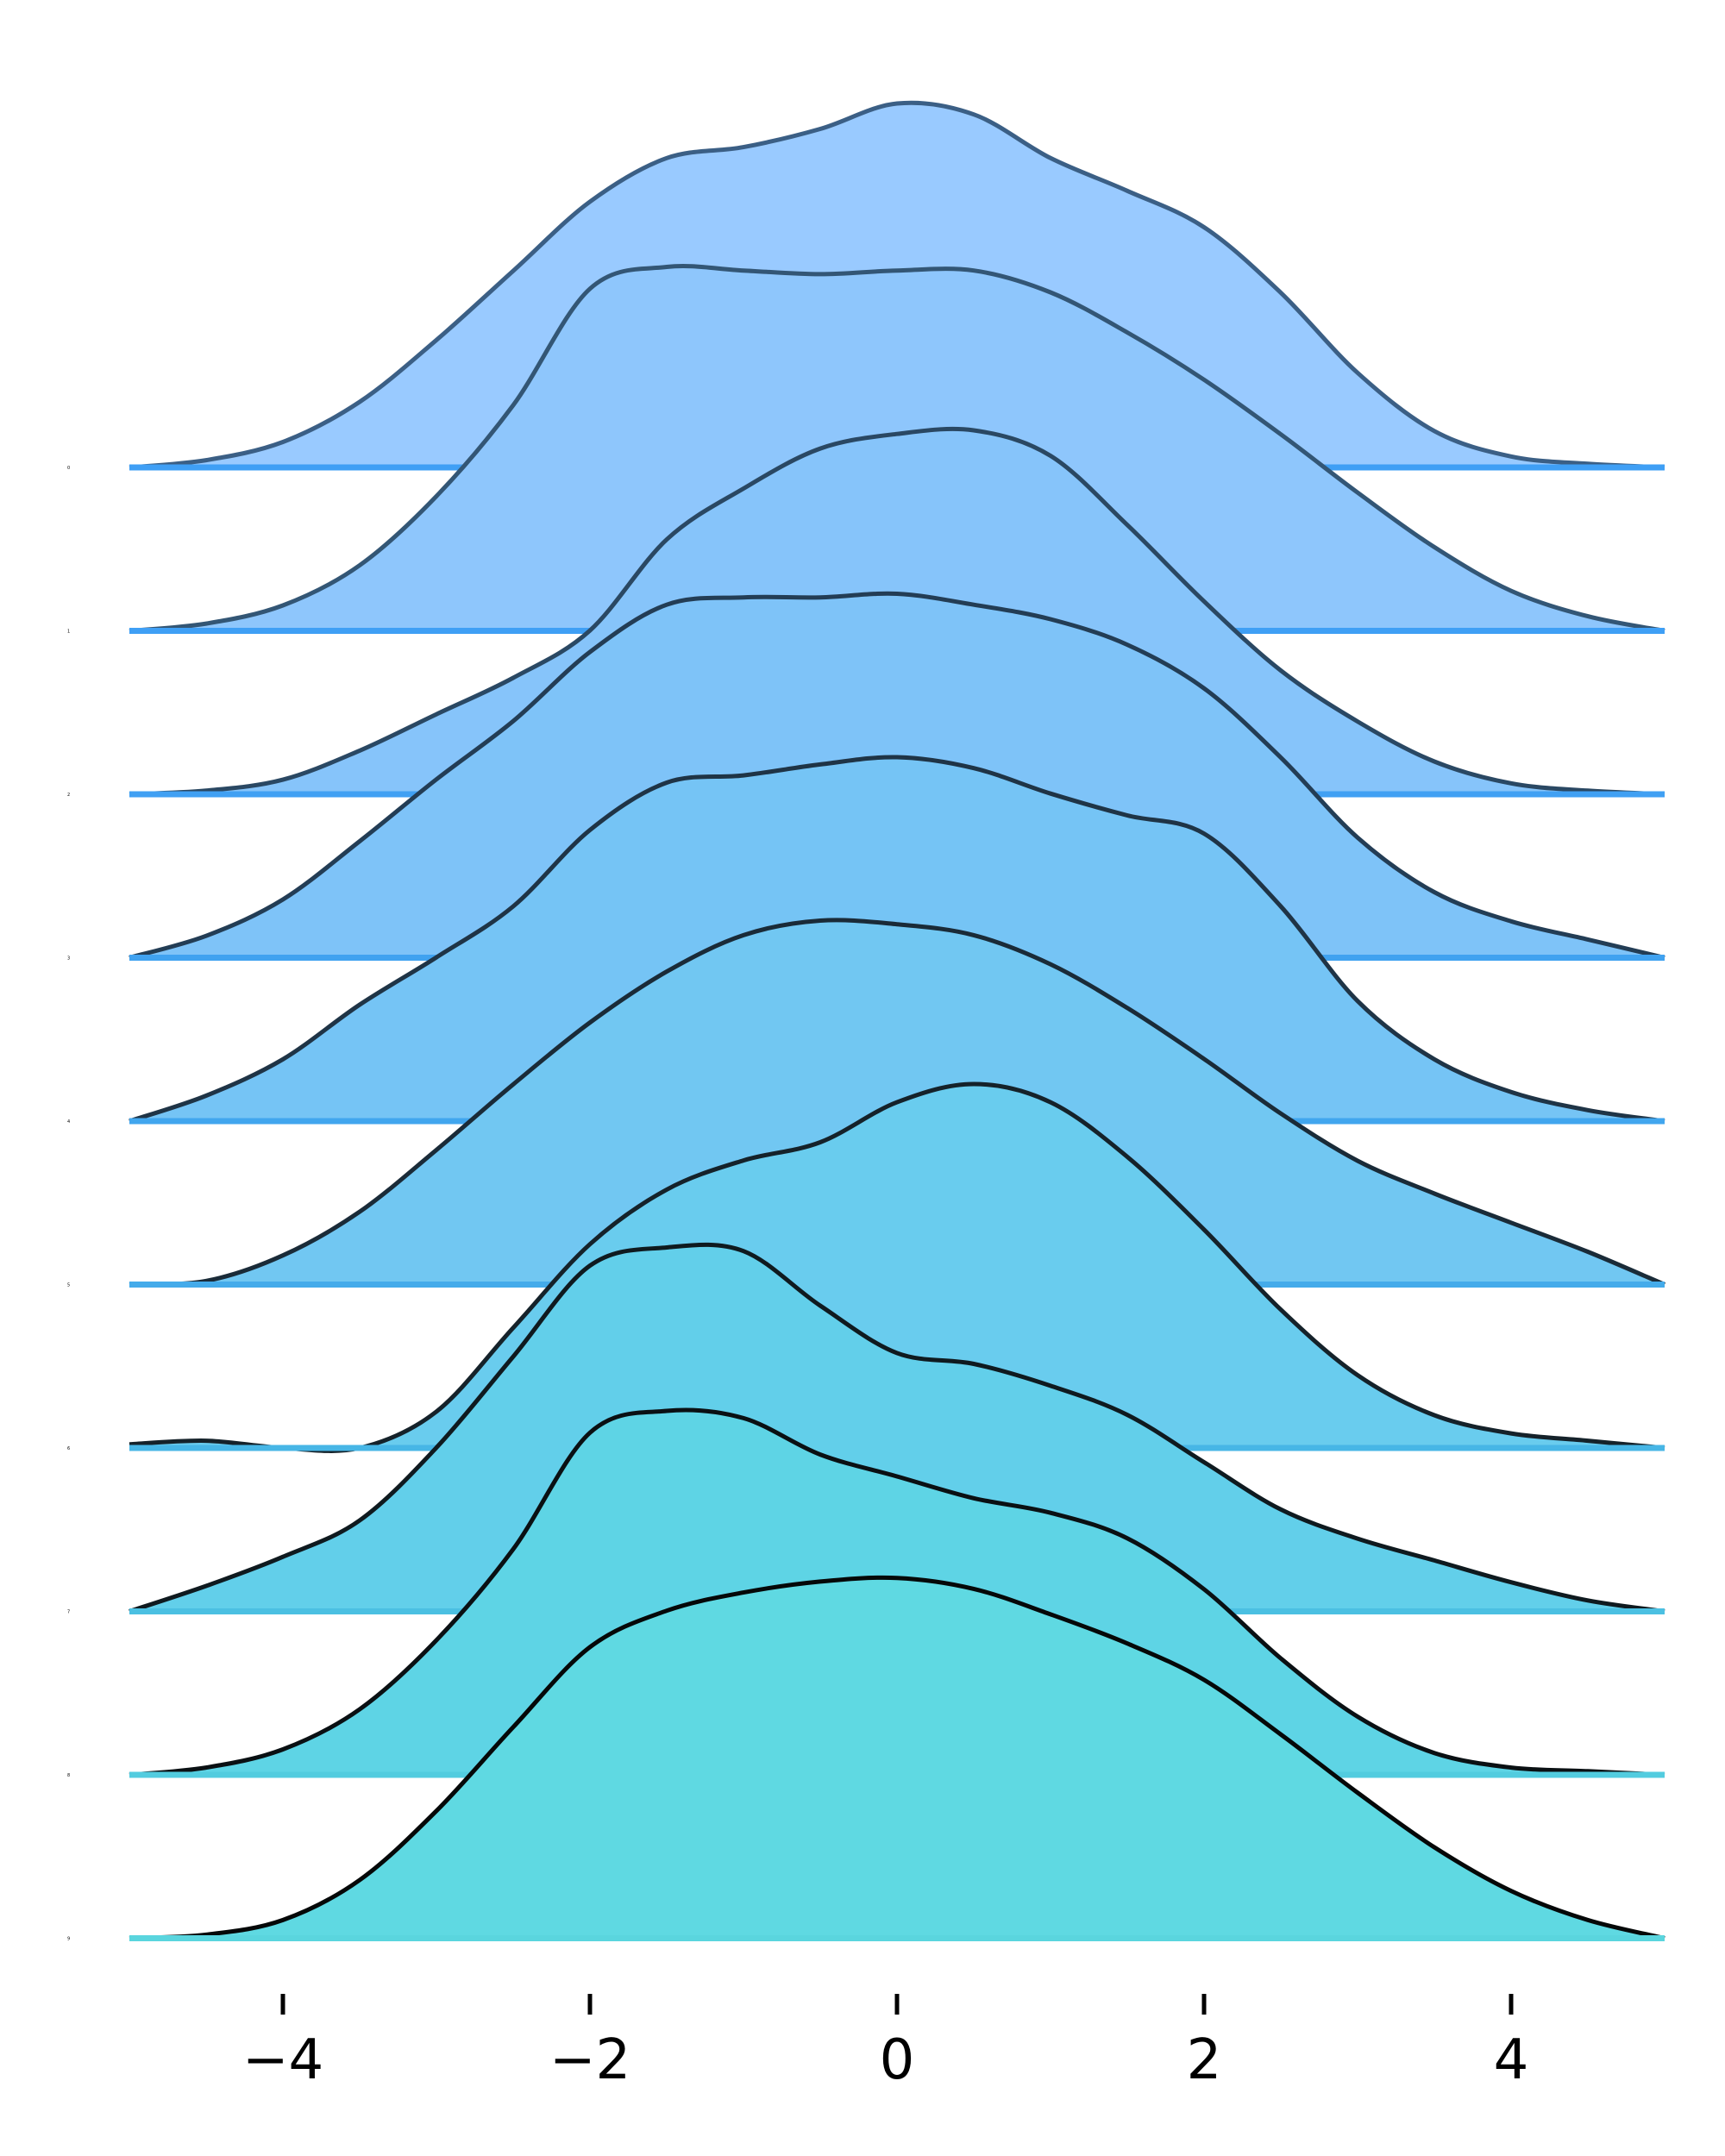  Describe the element at coordinates (69, 1612) in the screenshot. I see `row-label-7: 7` at that location.